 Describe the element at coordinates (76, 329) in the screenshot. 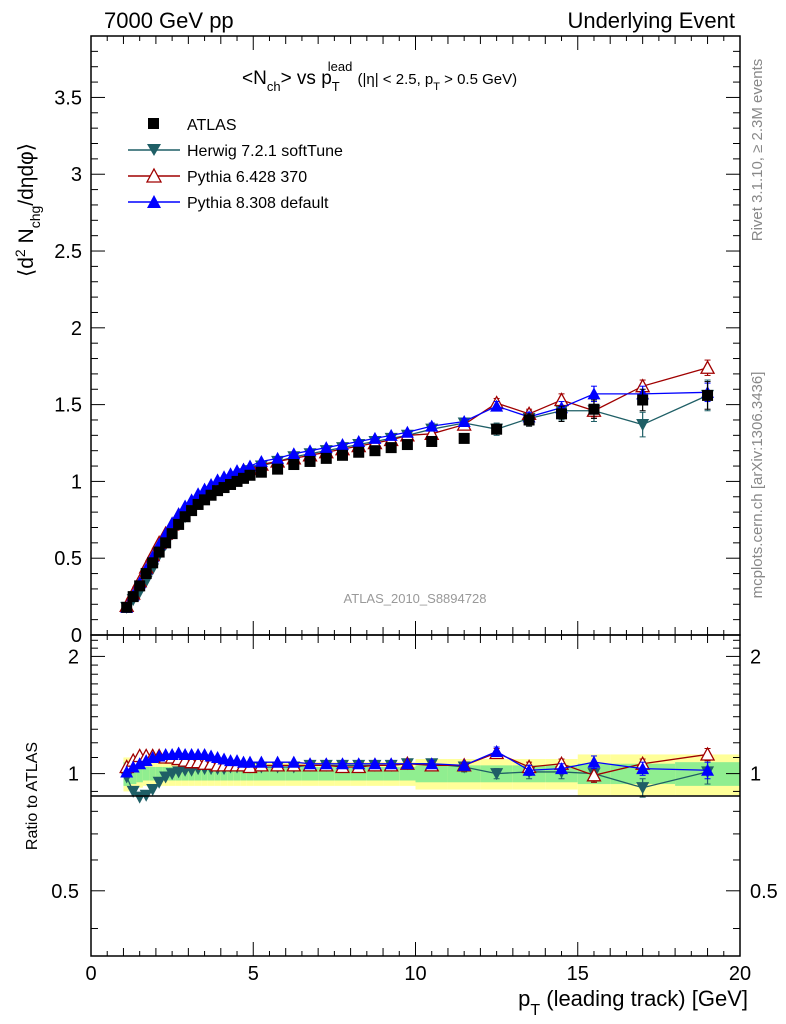

I see `y-tick-label: 2` at that location.